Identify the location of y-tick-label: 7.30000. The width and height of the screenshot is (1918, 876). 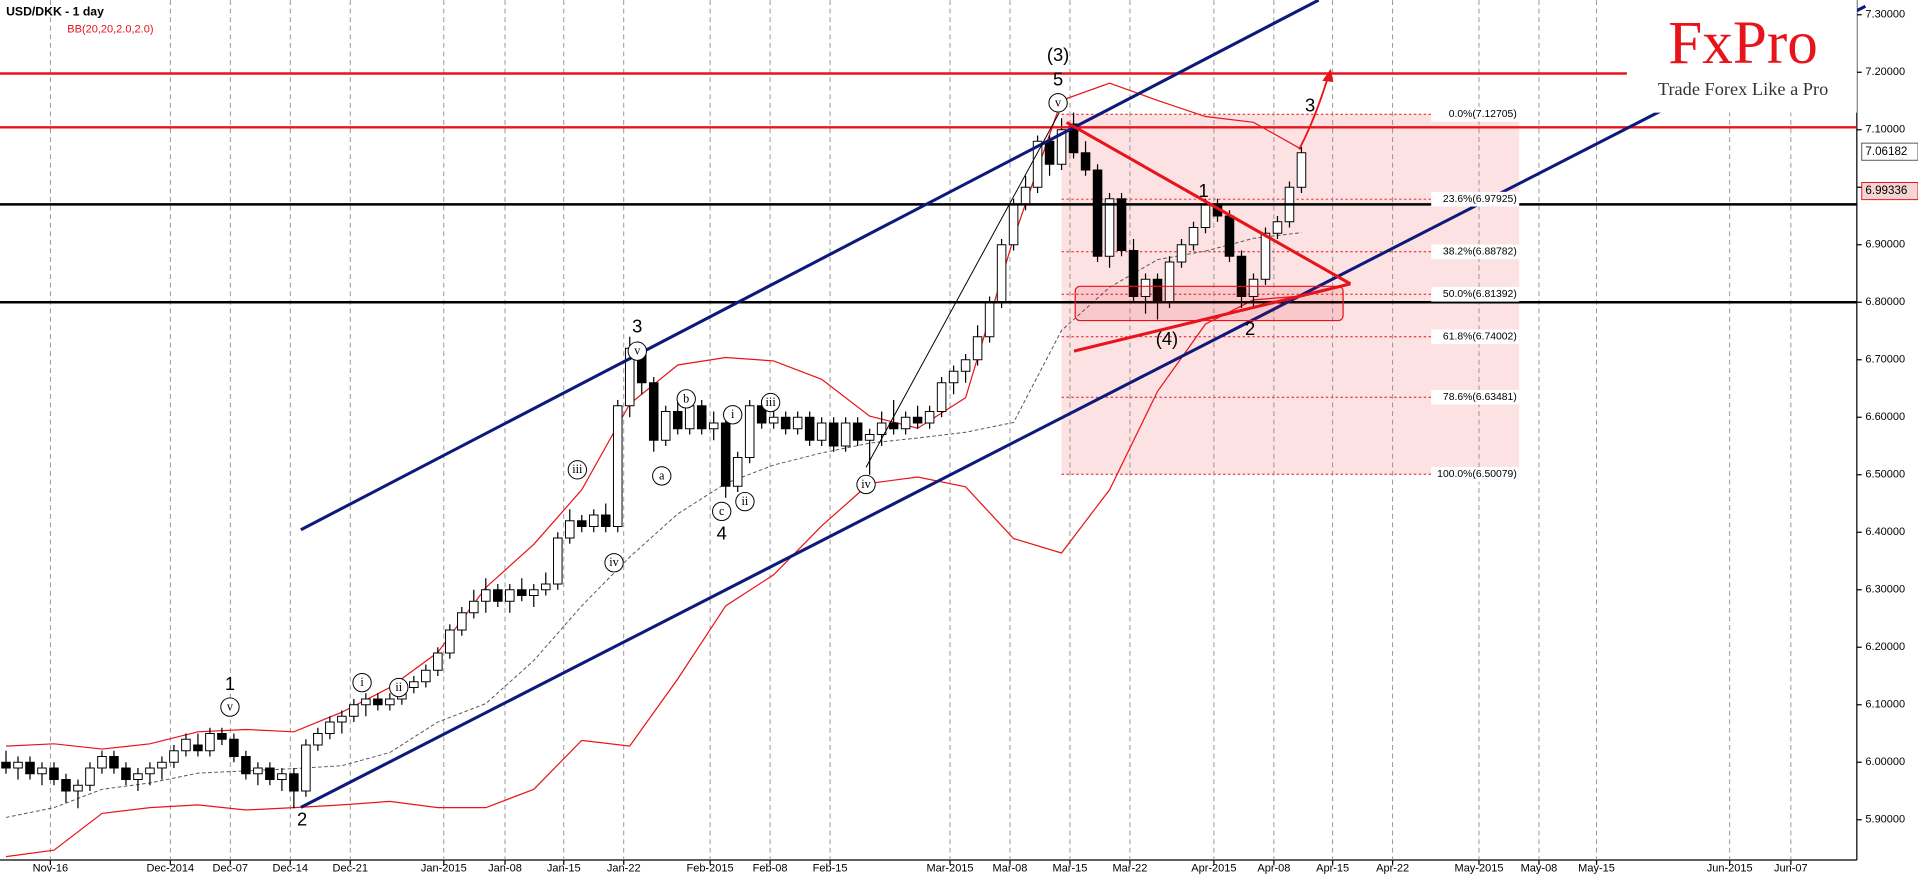
(1885, 15).